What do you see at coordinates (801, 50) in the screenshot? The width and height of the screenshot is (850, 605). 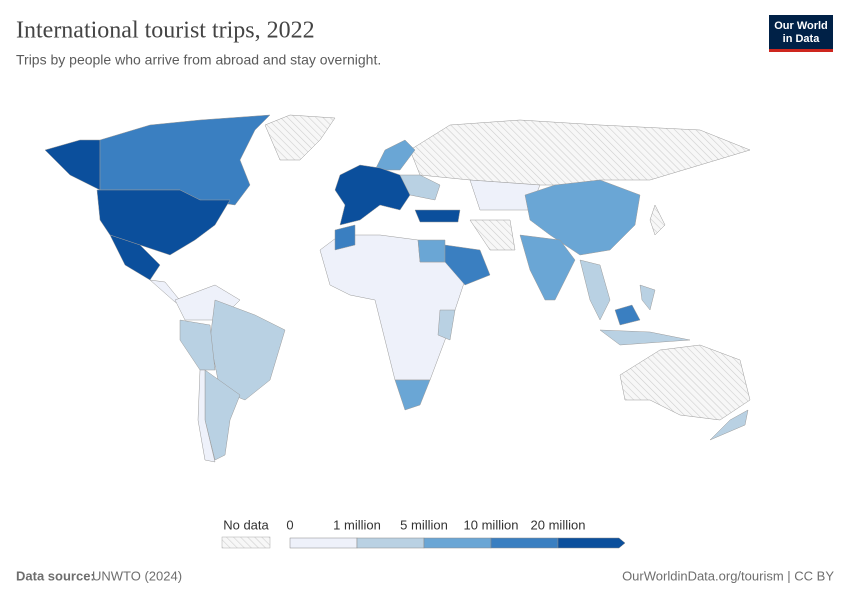 I see `logo-underline` at bounding box center [801, 50].